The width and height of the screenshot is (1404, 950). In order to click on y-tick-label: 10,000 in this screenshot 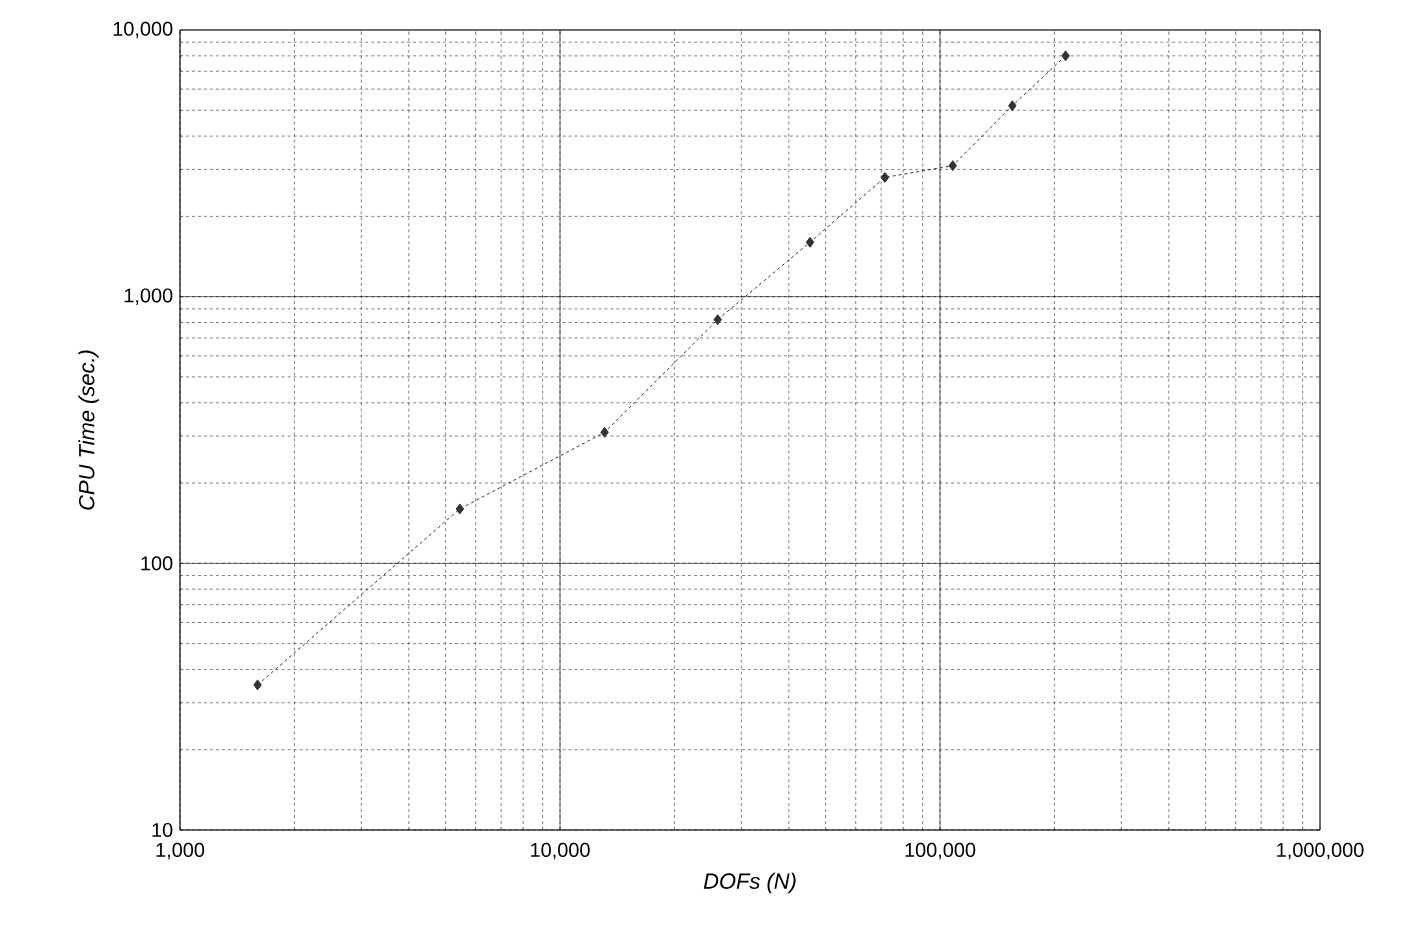, I will do `click(143, 30)`.